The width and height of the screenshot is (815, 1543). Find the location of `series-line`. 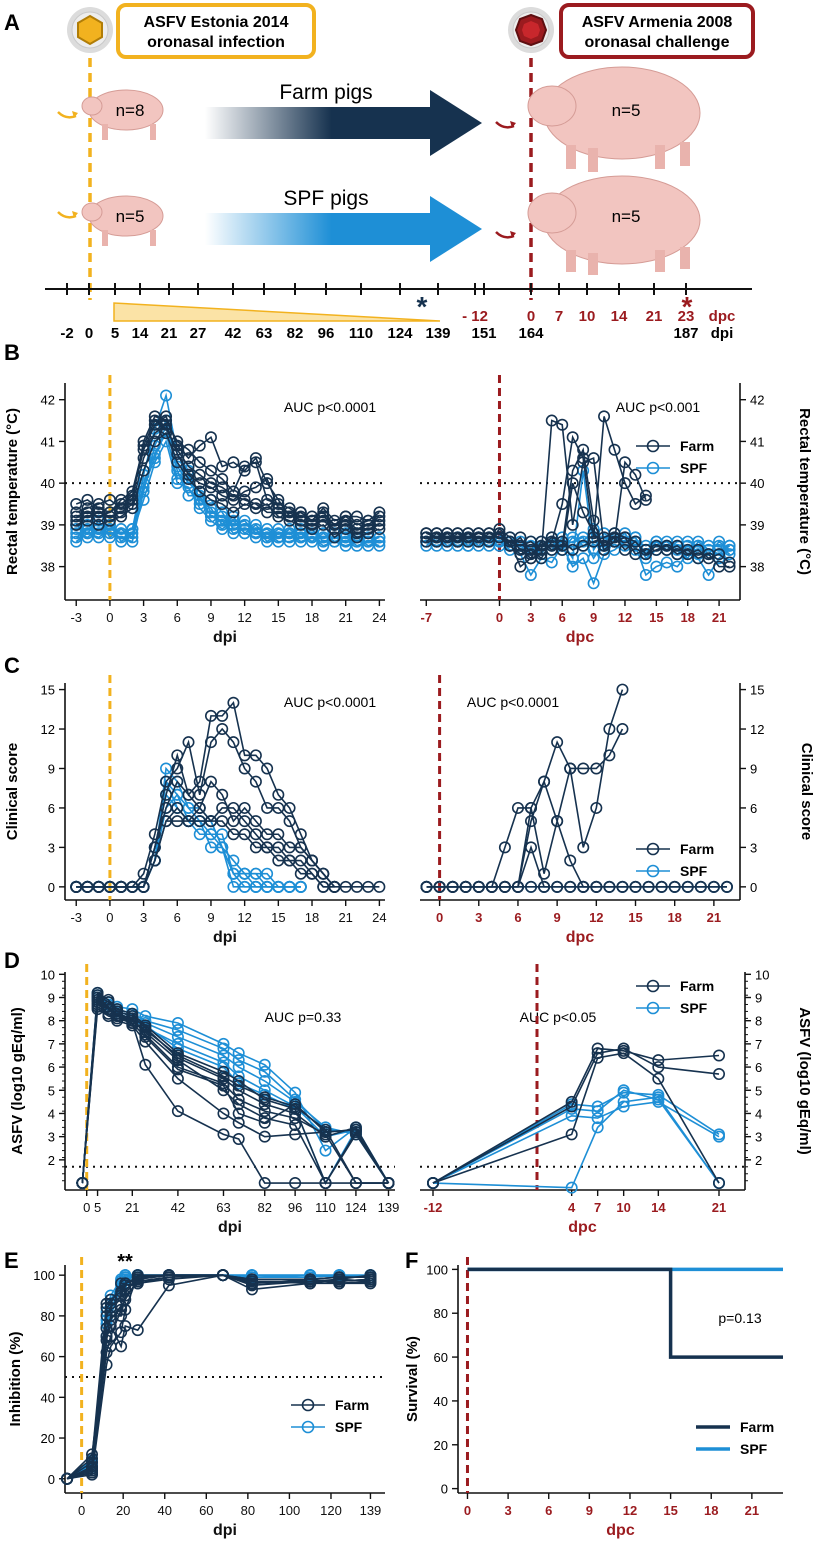

series-line is located at coordinates (227, 485).